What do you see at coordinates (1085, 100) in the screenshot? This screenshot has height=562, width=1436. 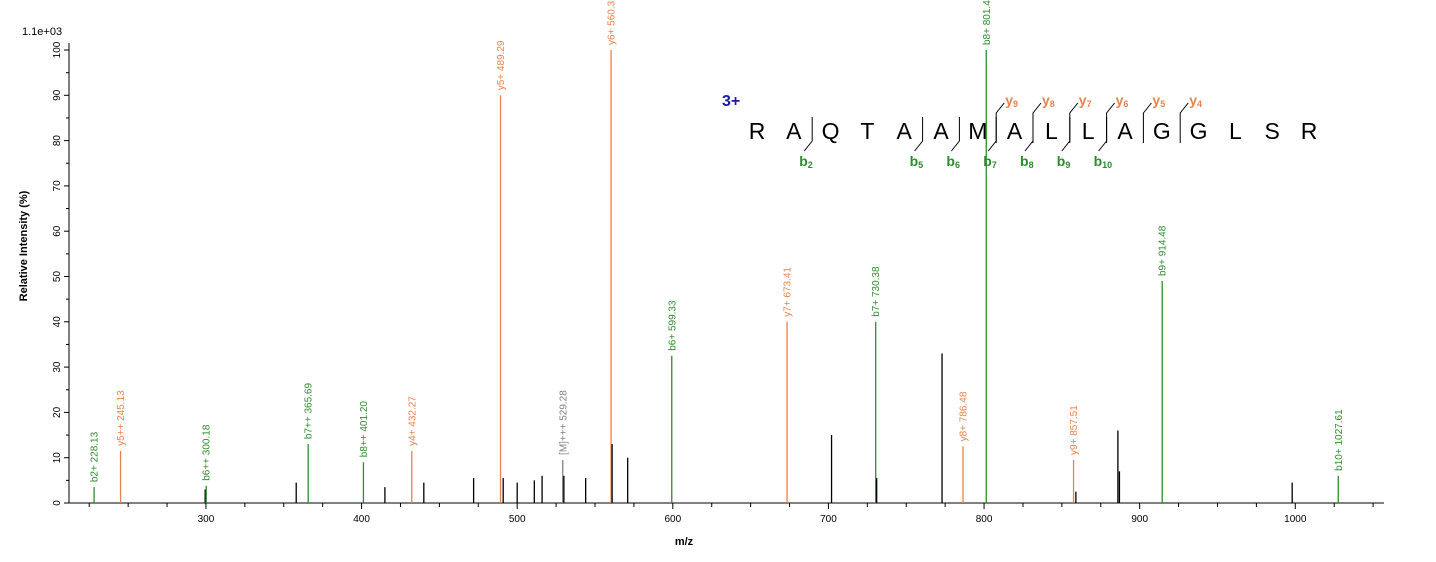 I see `y-ion-label: y7` at bounding box center [1085, 100].